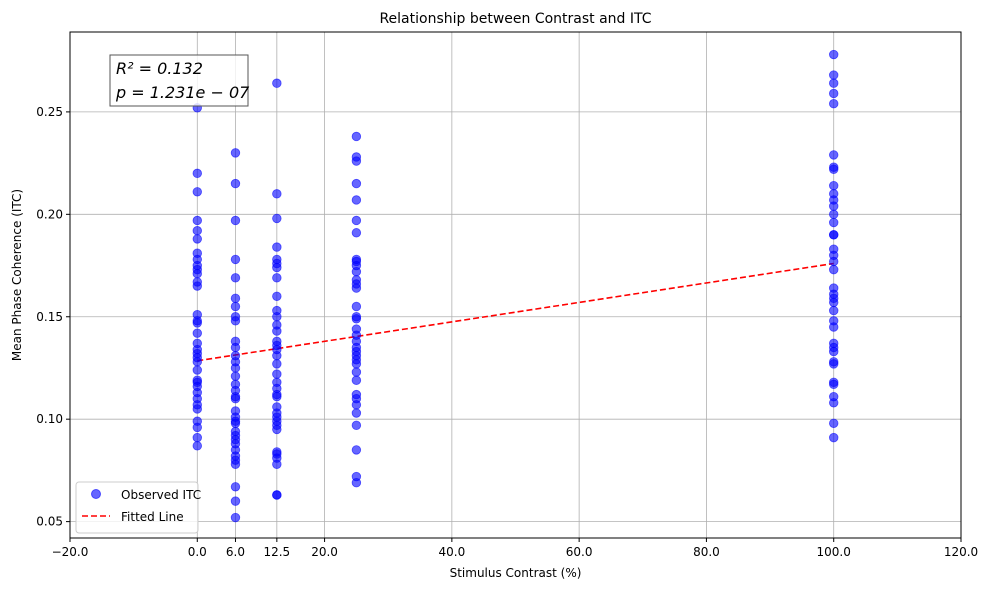 The width and height of the screenshot is (989, 590). I want to click on x-tick-label: 80.0, so click(706, 552).